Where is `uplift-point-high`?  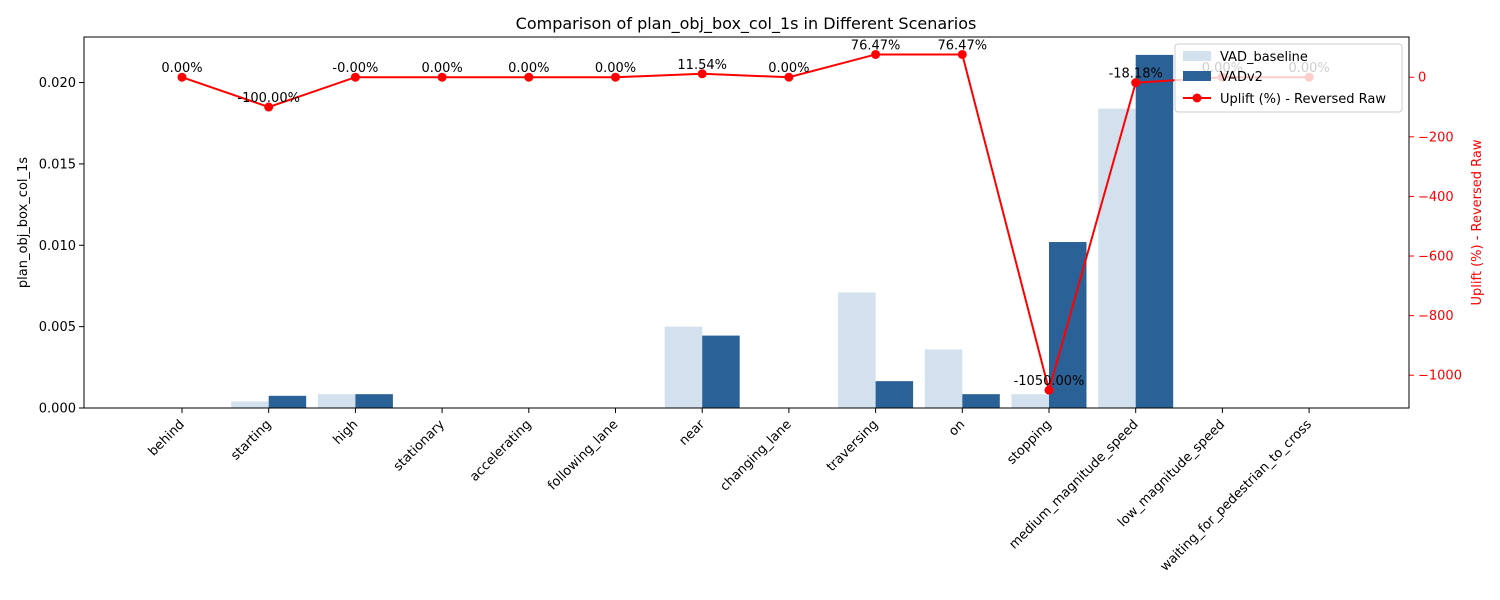 uplift-point-high is located at coordinates (355, 77).